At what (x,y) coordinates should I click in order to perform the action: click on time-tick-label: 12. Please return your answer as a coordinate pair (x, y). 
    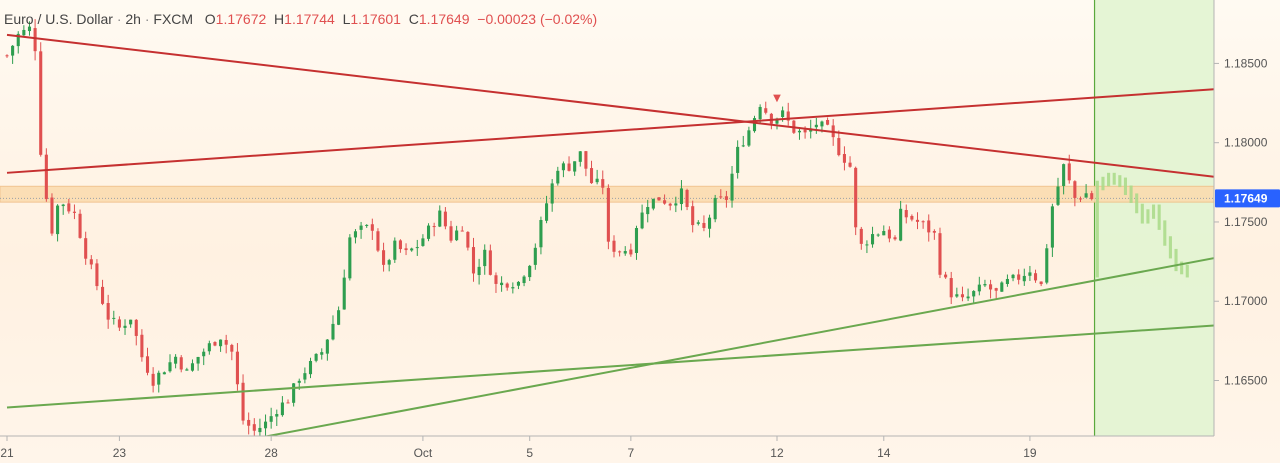
    Looking at the image, I should click on (777, 453).